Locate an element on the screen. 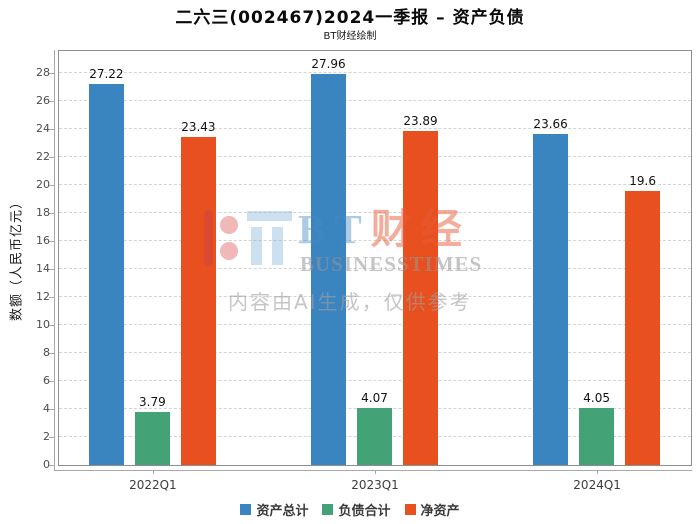 This screenshot has width=700, height=524. bar-value-label: 4.05 is located at coordinates (596, 398).